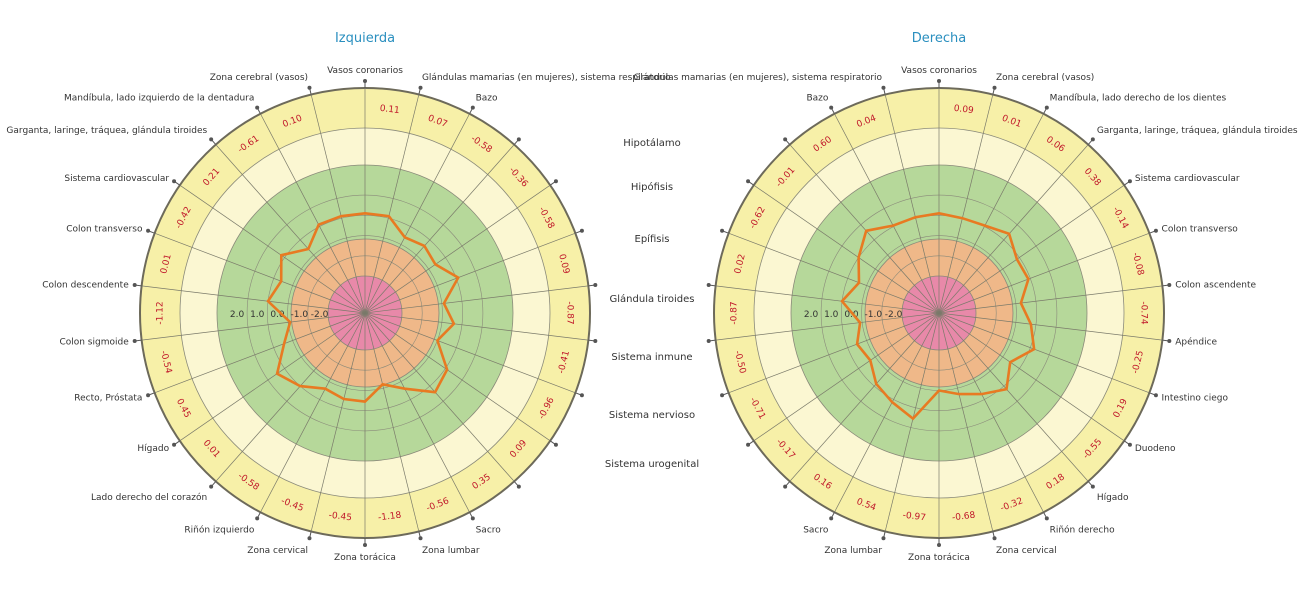 The image size is (1310, 601). Describe the element at coordinates (1113, 498) in the screenshot. I see `category-label: Hígado` at that location.